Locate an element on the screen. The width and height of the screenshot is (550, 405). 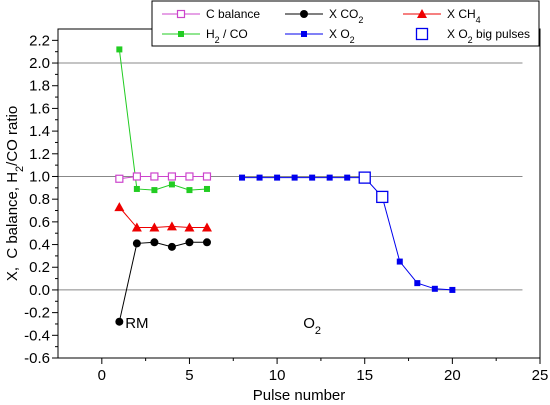
y-tick-label: -0.4 is located at coordinates (37, 335).